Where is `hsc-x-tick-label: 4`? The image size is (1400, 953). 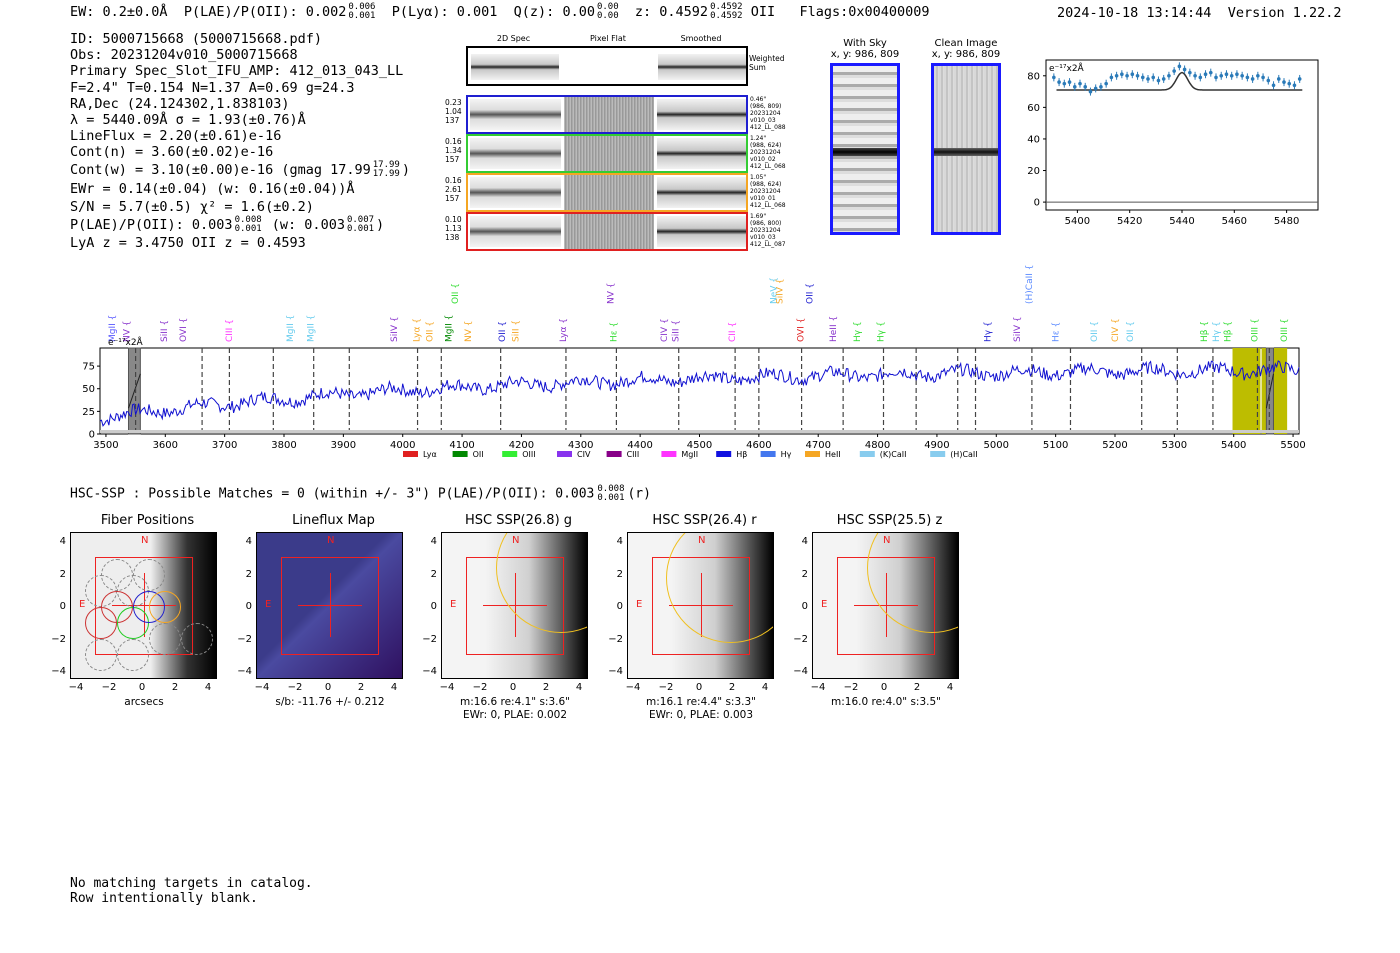
hsc-x-tick-label: 4 is located at coordinates (950, 687).